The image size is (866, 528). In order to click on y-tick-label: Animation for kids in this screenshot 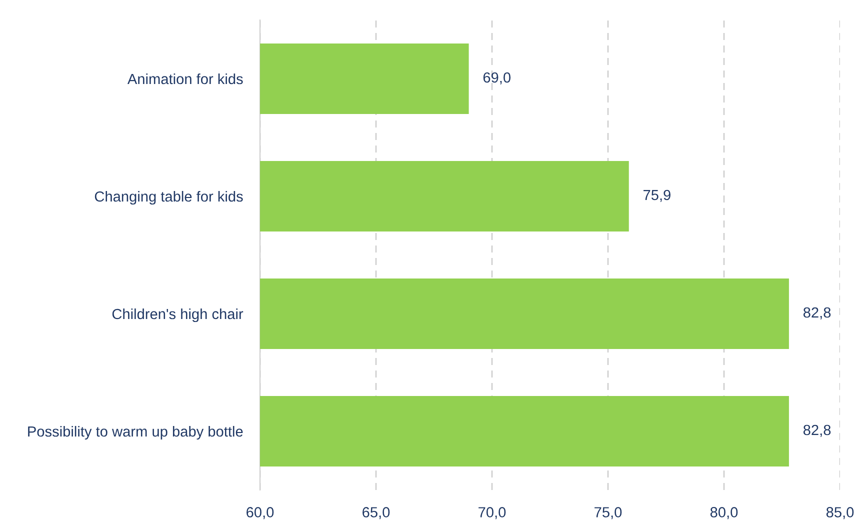, I will do `click(185, 78)`.